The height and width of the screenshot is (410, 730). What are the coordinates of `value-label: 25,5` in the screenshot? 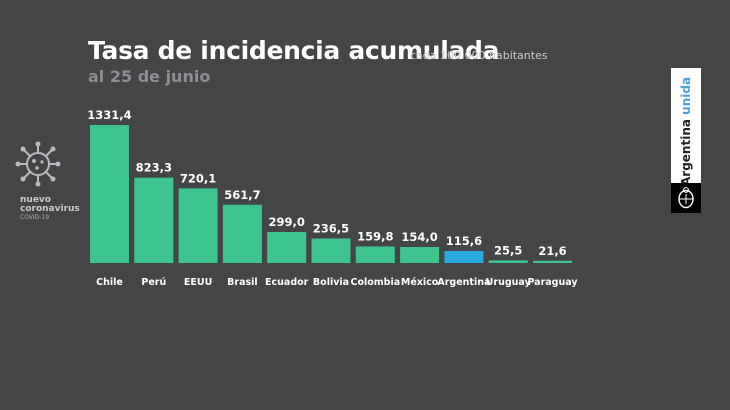 It's located at (508, 250).